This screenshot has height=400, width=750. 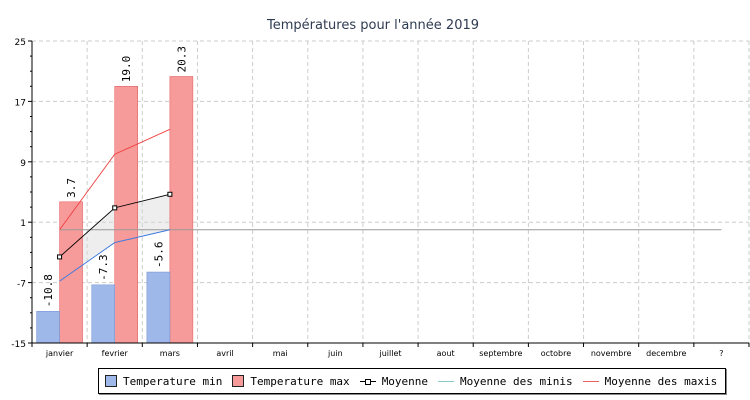 I want to click on legend-item-moyenne-maxis: Moyenne des maxis, so click(x=650, y=381).